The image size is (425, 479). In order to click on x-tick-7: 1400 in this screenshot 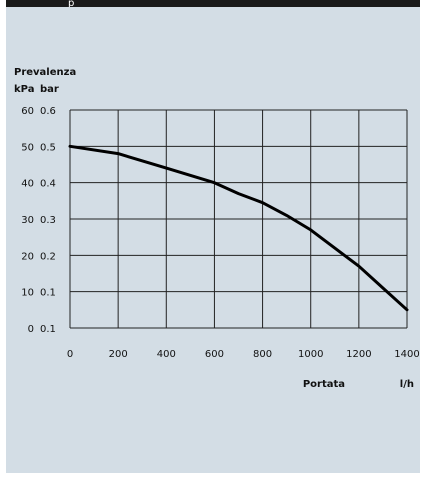, I will do `click(406, 354)`.